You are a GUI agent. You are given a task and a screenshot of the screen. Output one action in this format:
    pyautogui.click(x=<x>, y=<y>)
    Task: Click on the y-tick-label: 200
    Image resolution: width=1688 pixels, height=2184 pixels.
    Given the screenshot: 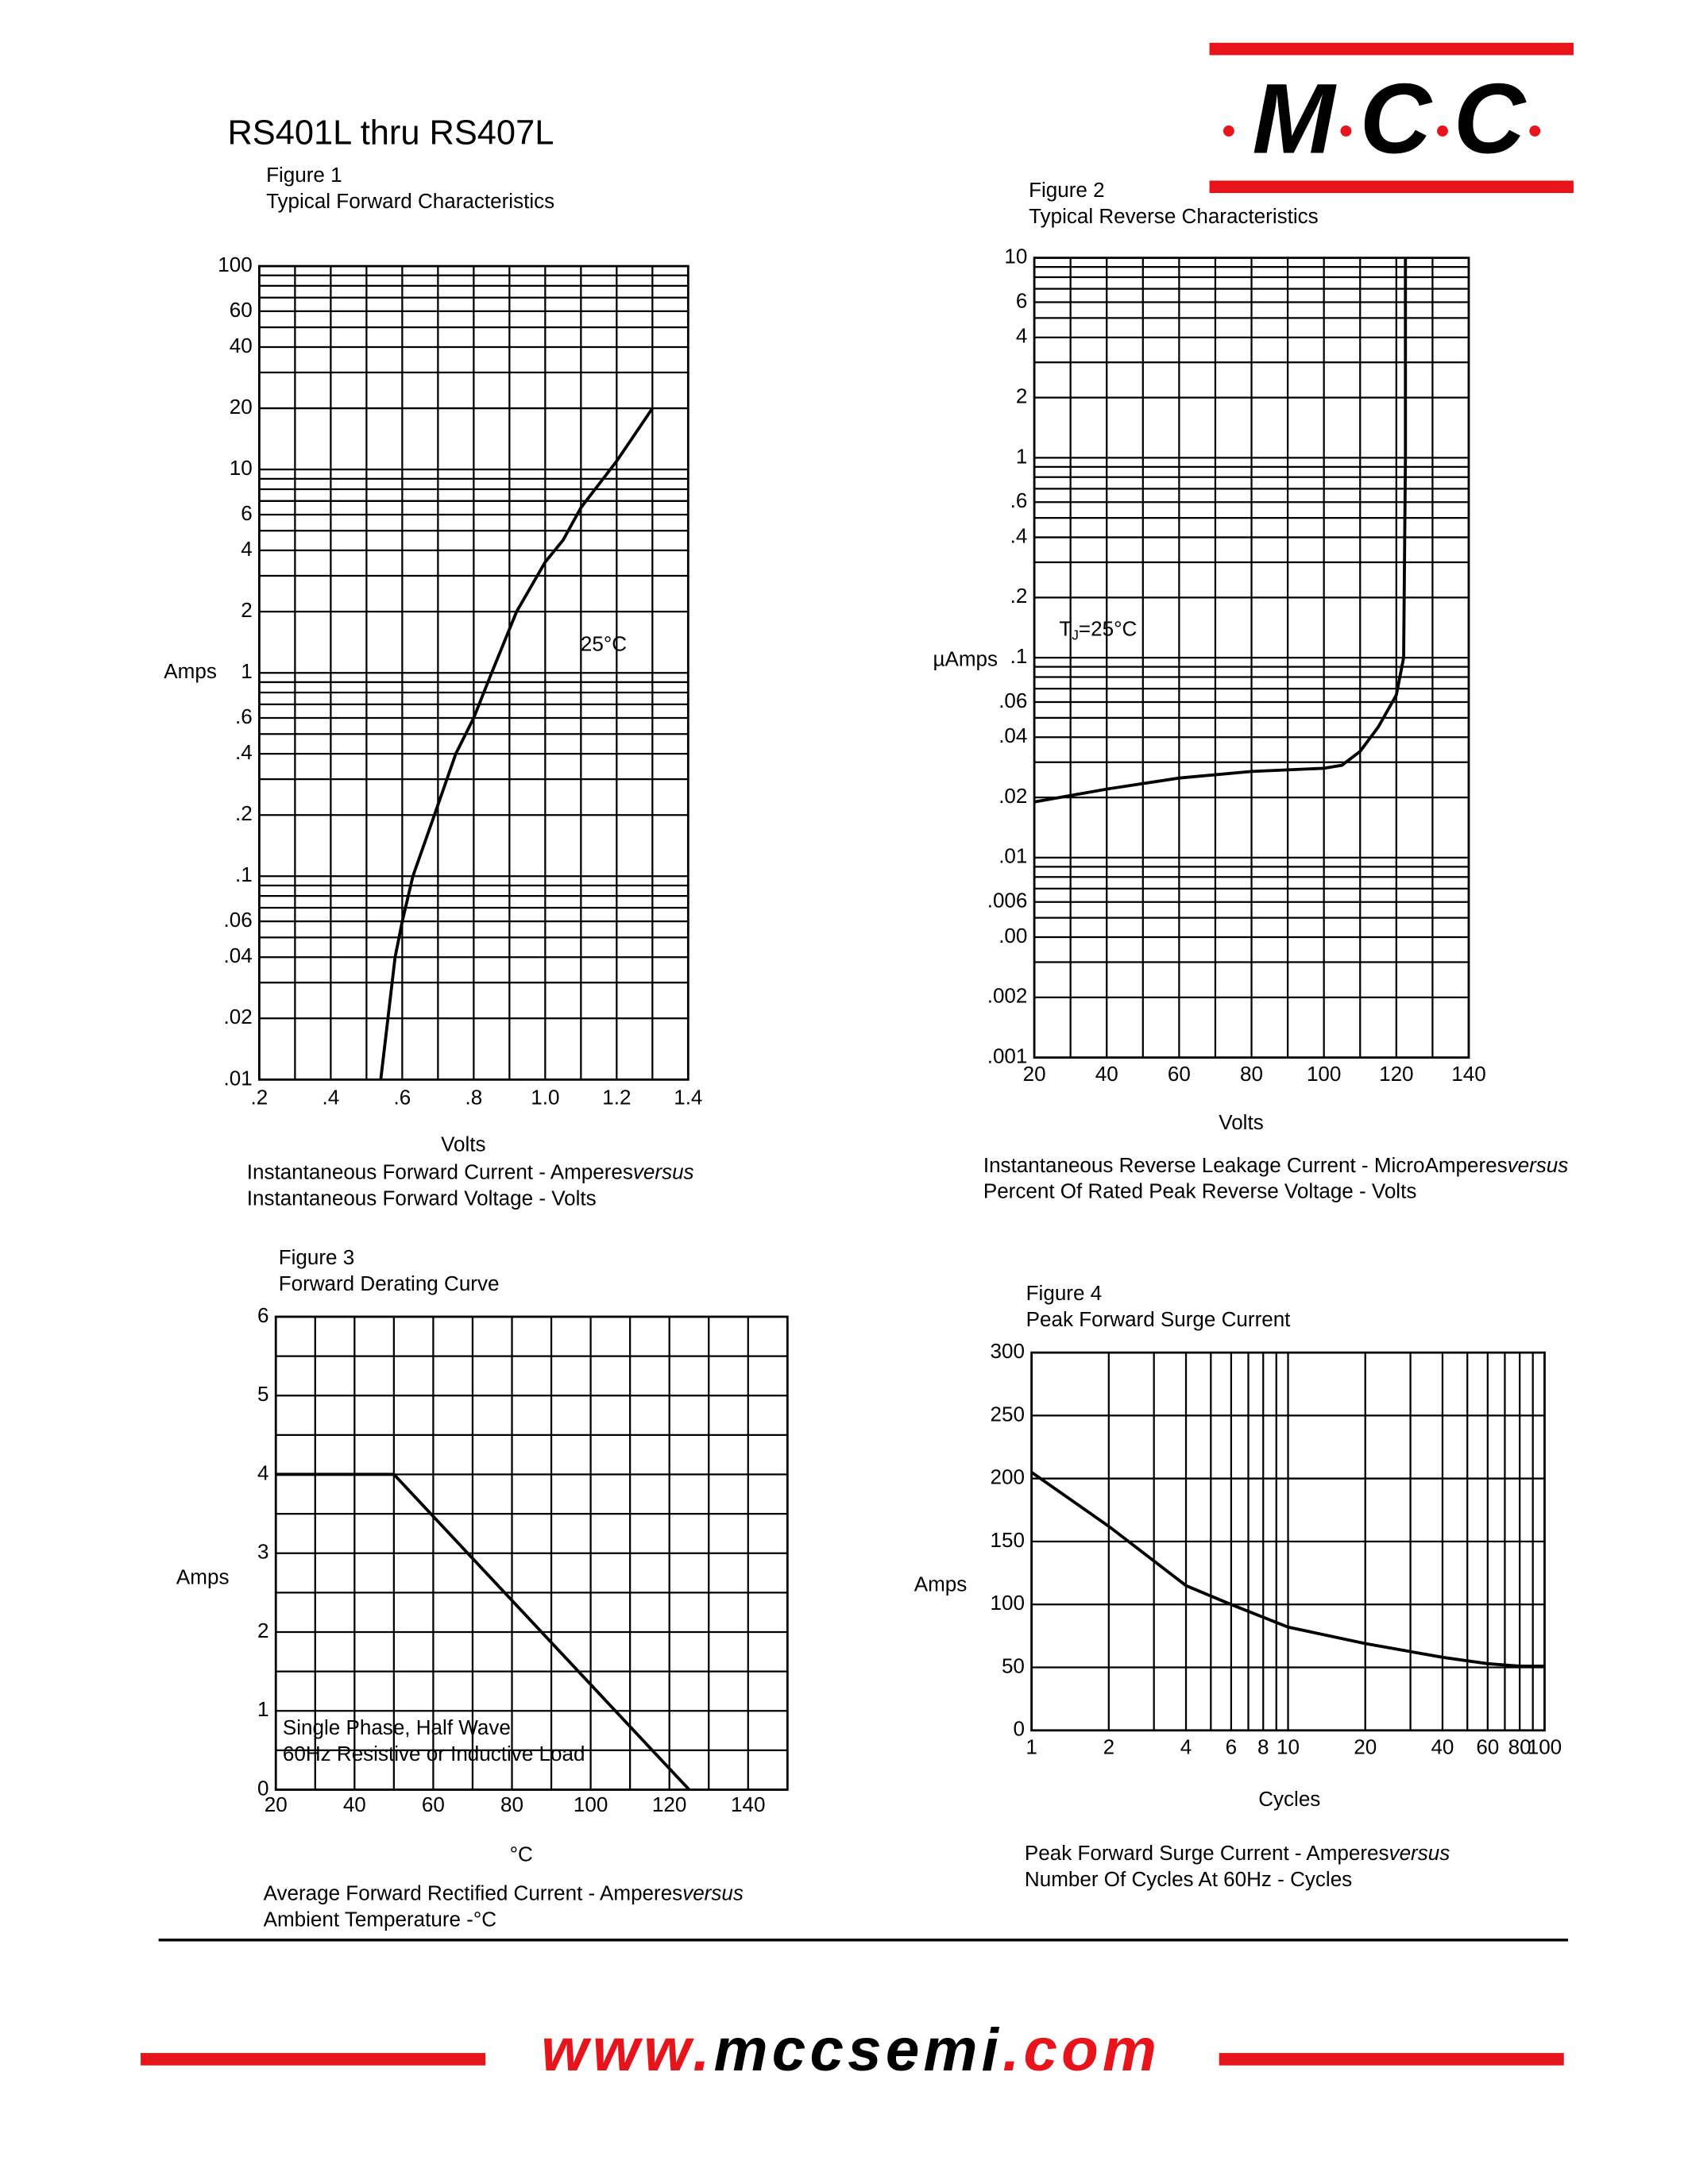 What is the action you would take?
    pyautogui.click(x=1007, y=1477)
    